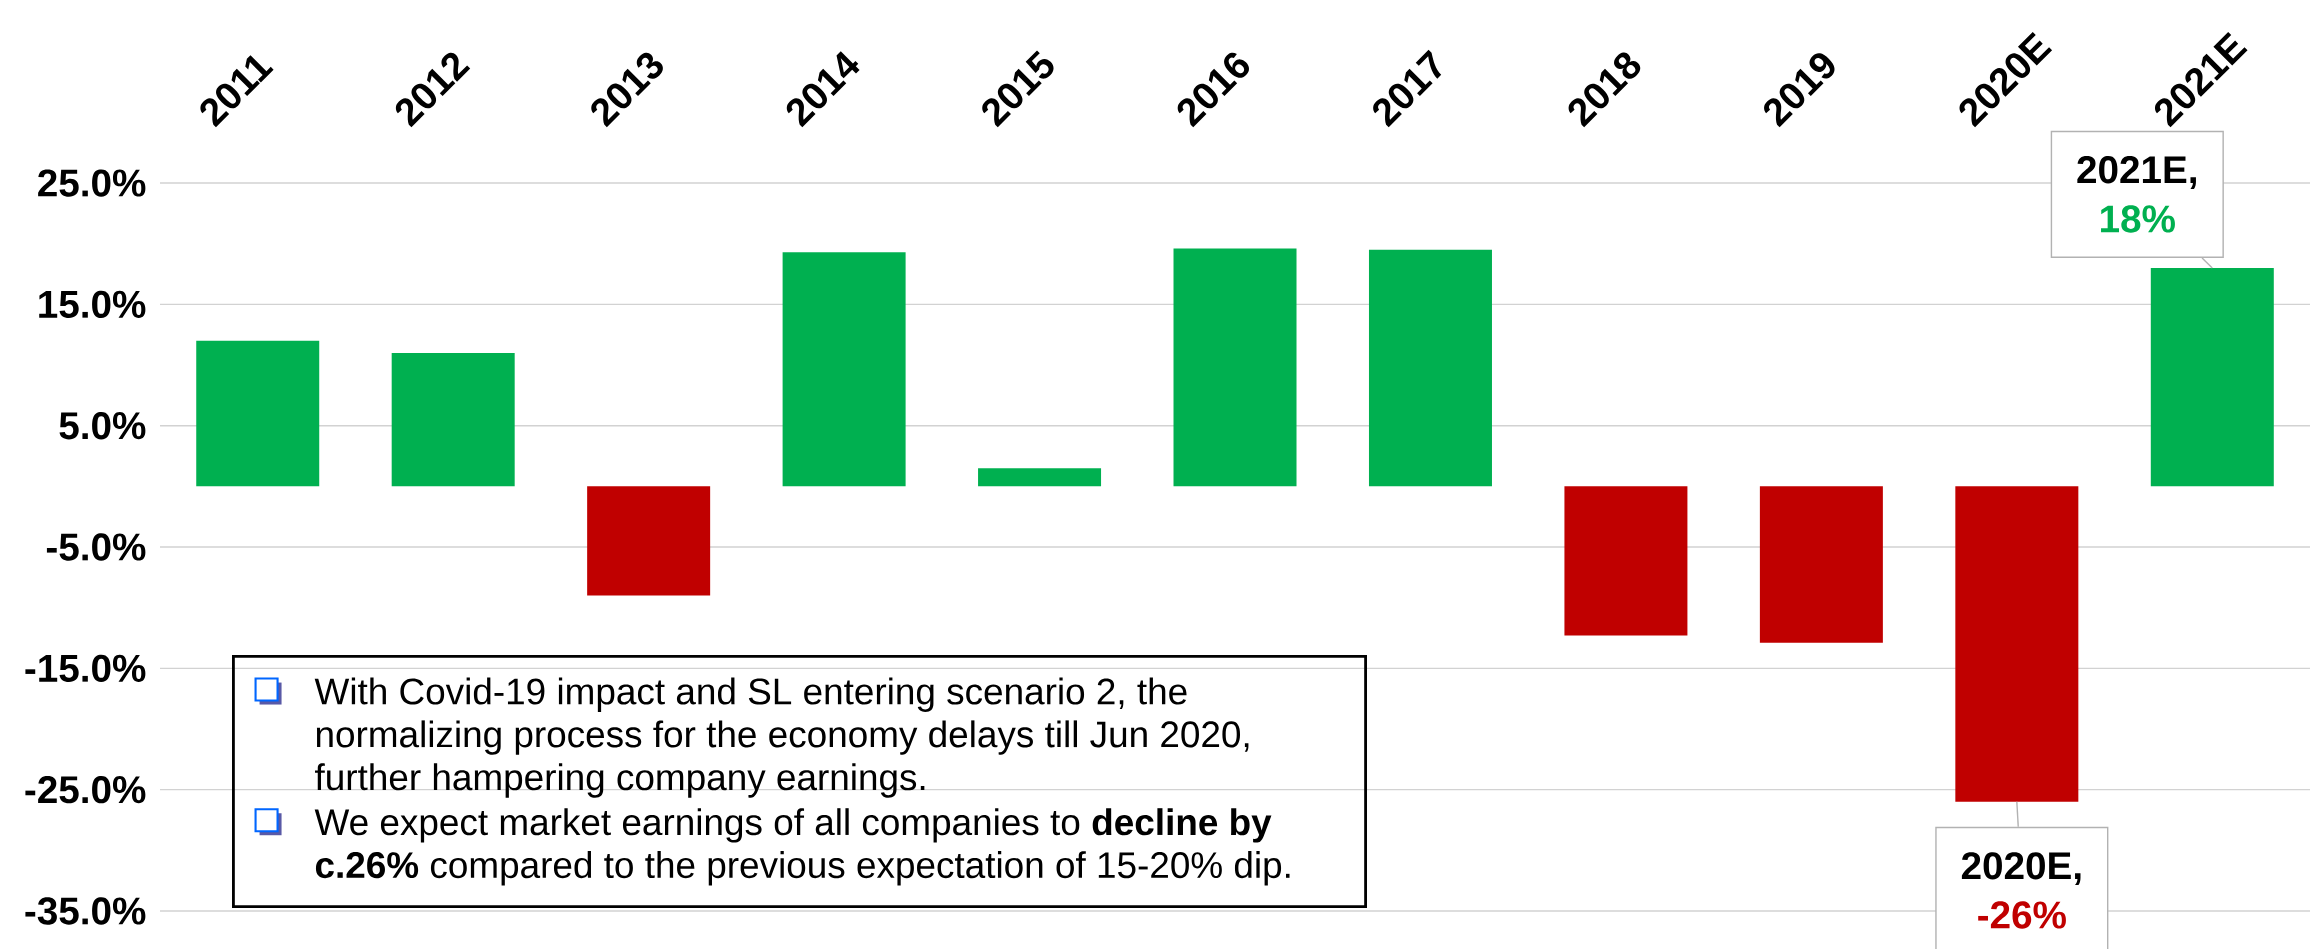 The width and height of the screenshot is (2318, 949). What do you see at coordinates (85, 668) in the screenshot?
I see `y-tick-label: -15.0%` at bounding box center [85, 668].